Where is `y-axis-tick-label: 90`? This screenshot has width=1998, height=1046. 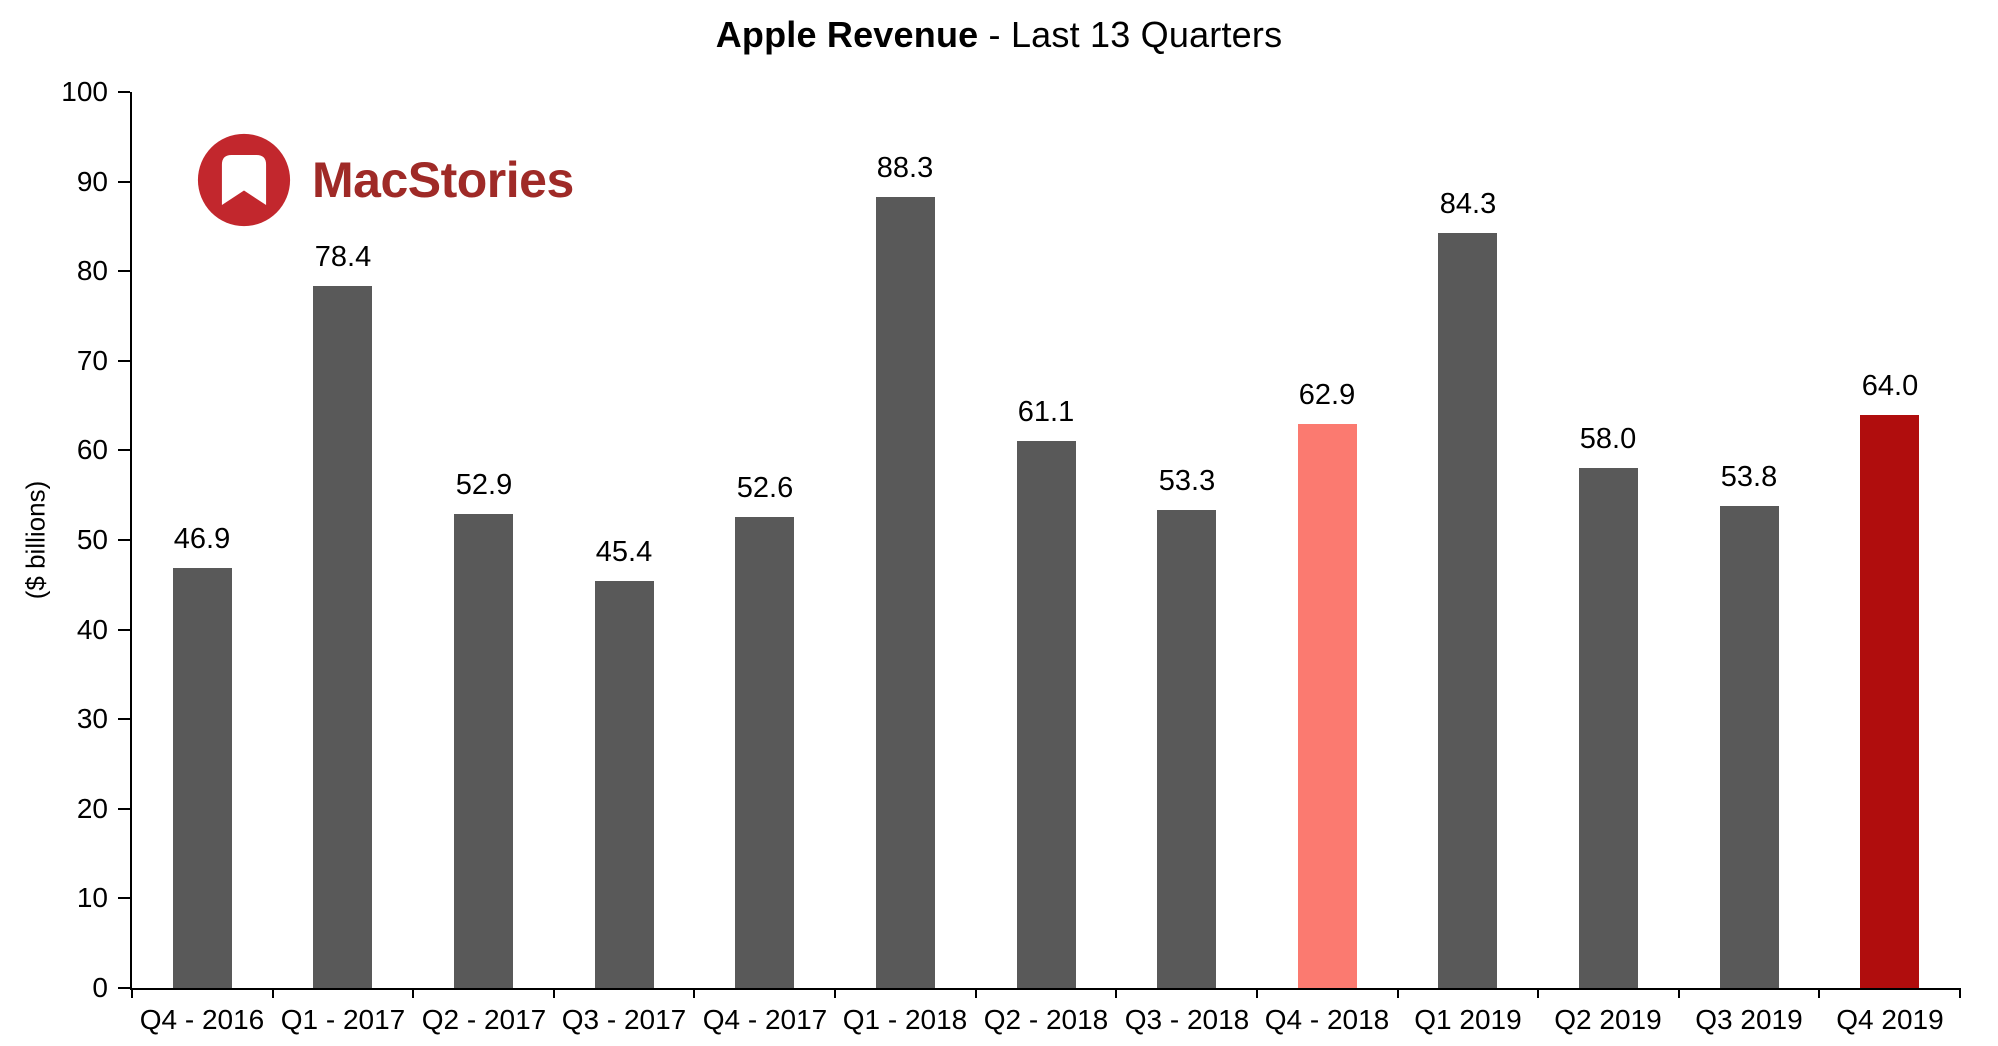
y-axis-tick-label: 90 is located at coordinates (92, 181).